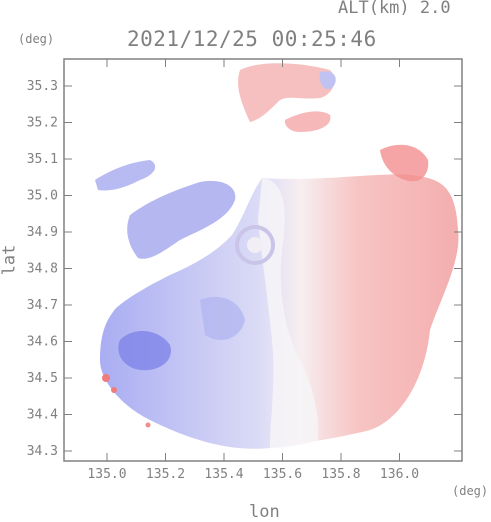 Image resolution: width=491 pixels, height=522 pixels. What do you see at coordinates (106, 474) in the screenshot?
I see `x-tick-label: 135.0` at bounding box center [106, 474].